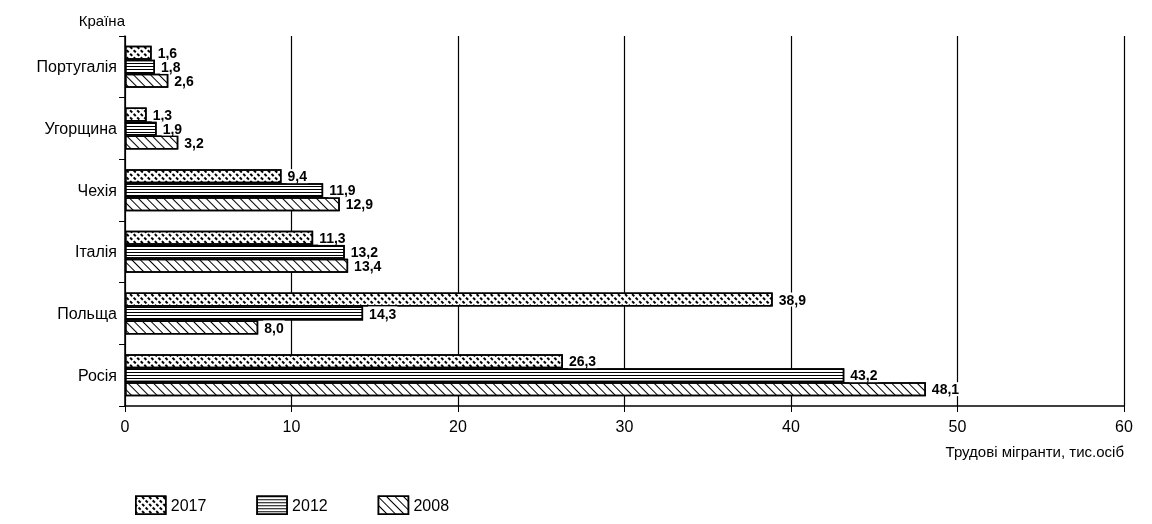  Describe the element at coordinates (1034, 451) in the screenshot. I see `x-axis-title: Трудові мігранти, тис.осіб` at that location.